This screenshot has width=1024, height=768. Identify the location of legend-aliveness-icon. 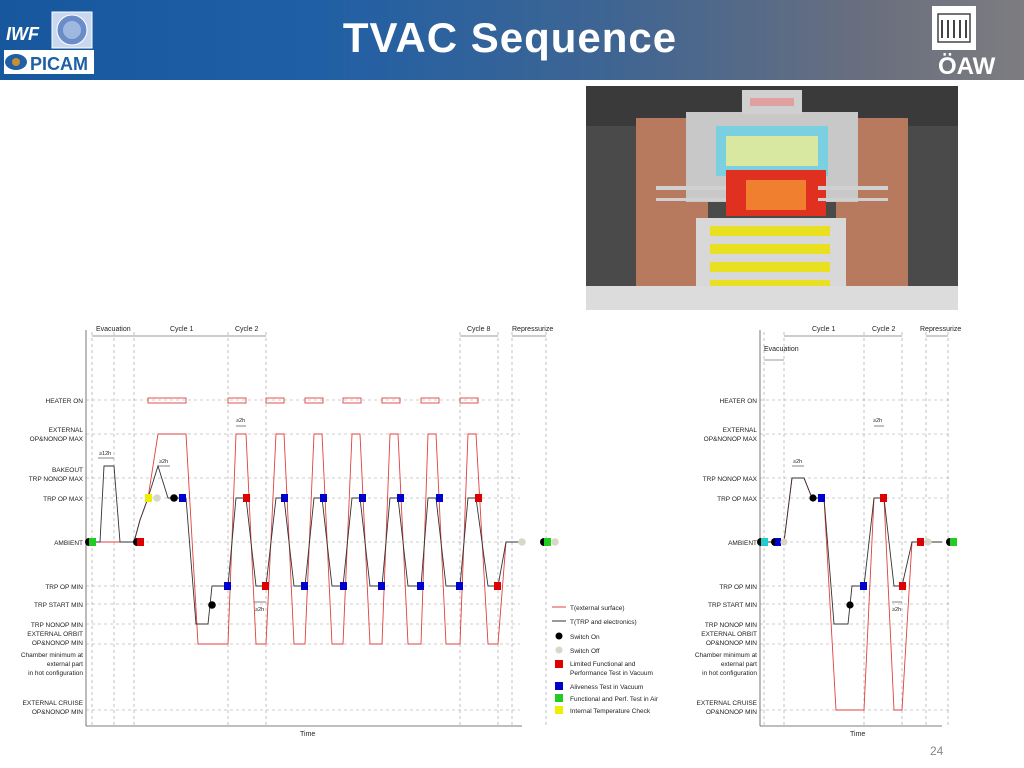
(559, 686).